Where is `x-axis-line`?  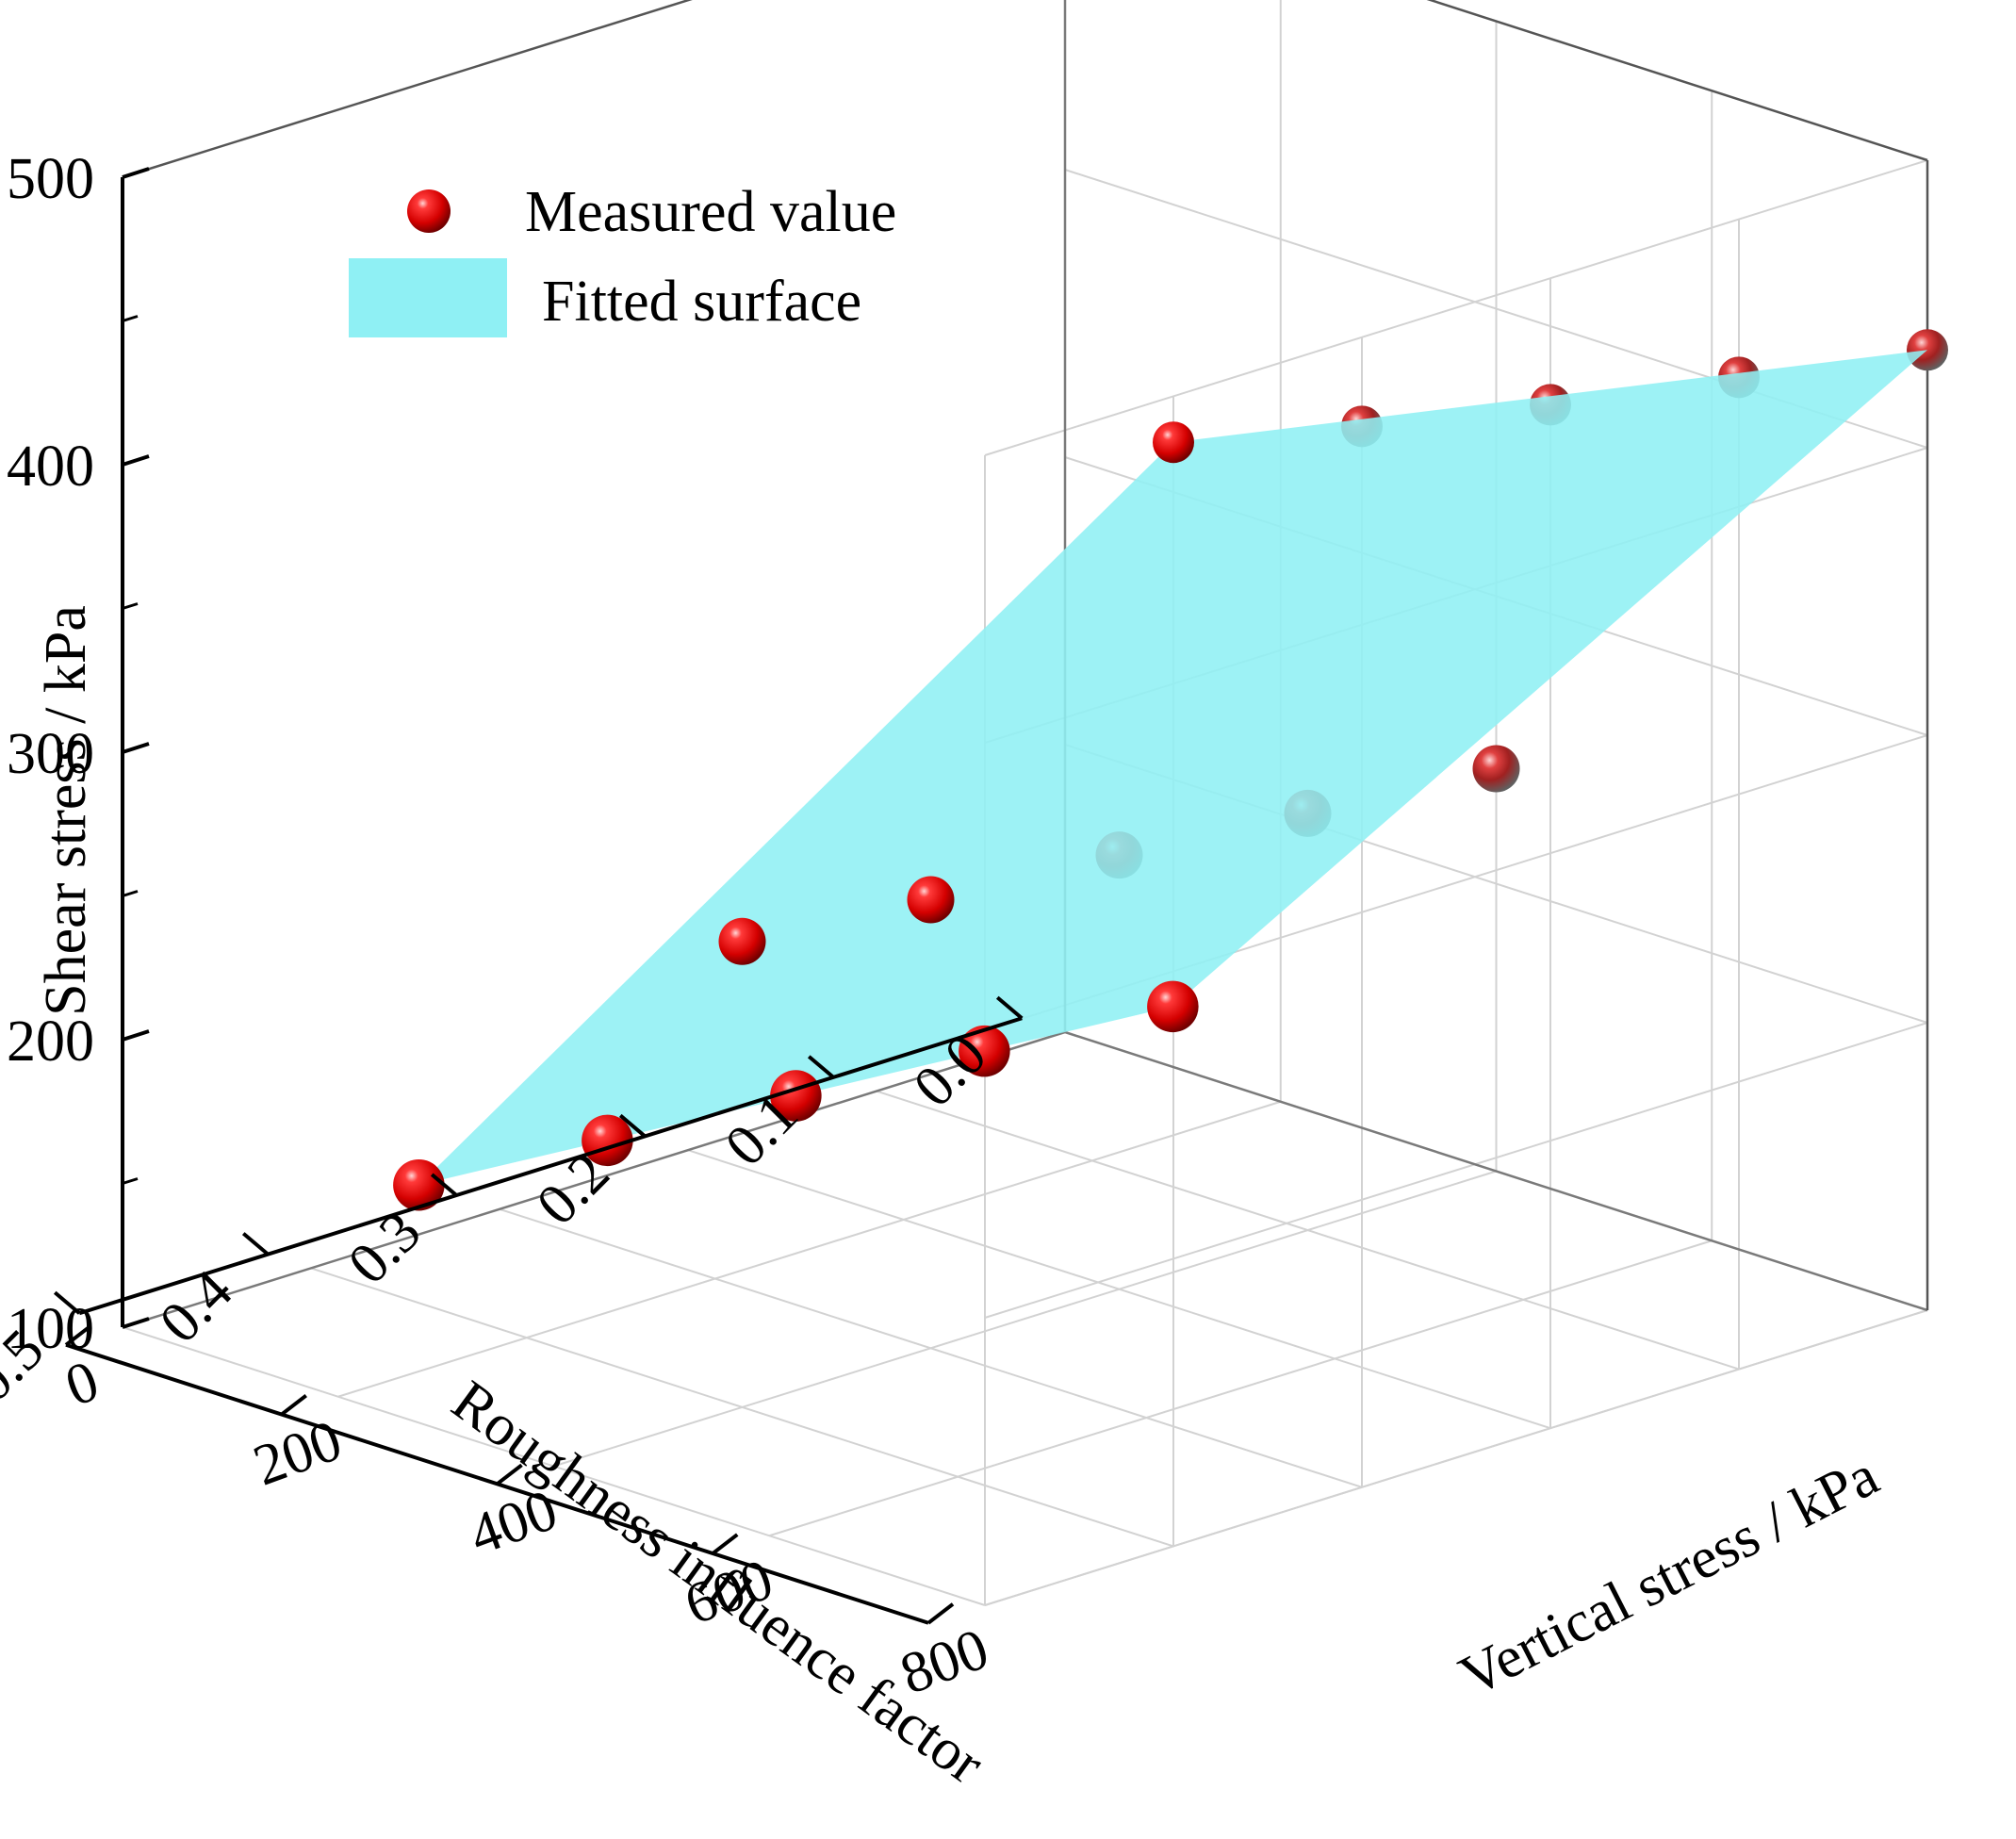 x-axis-line is located at coordinates (550, 1166).